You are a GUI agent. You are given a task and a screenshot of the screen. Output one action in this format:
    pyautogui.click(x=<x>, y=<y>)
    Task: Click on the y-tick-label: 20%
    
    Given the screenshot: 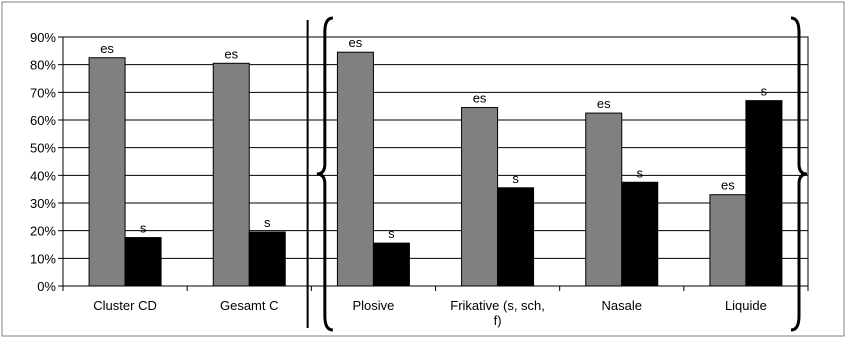 What is the action you would take?
    pyautogui.click(x=43, y=231)
    